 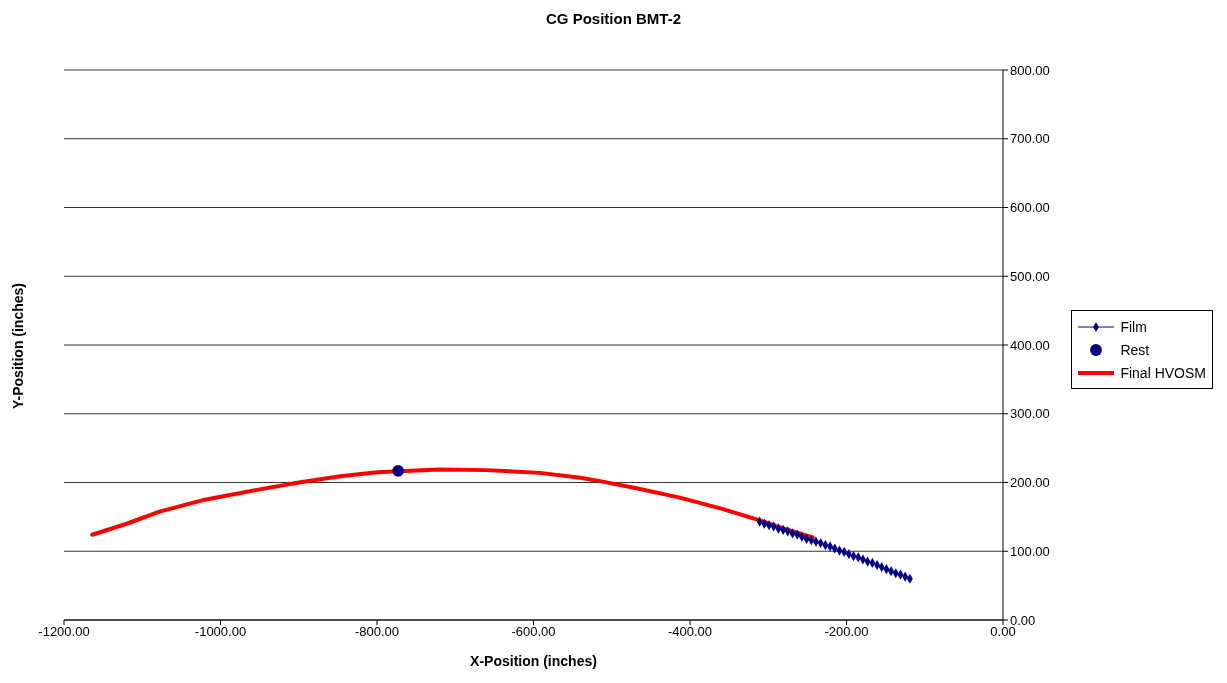 What do you see at coordinates (1163, 372) in the screenshot?
I see `legend-label: Final HVOSM` at bounding box center [1163, 372].